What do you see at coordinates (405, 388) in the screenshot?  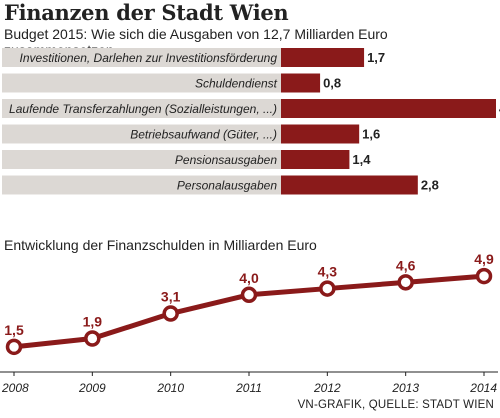 I see `x-tick-label: 2013` at bounding box center [405, 388].